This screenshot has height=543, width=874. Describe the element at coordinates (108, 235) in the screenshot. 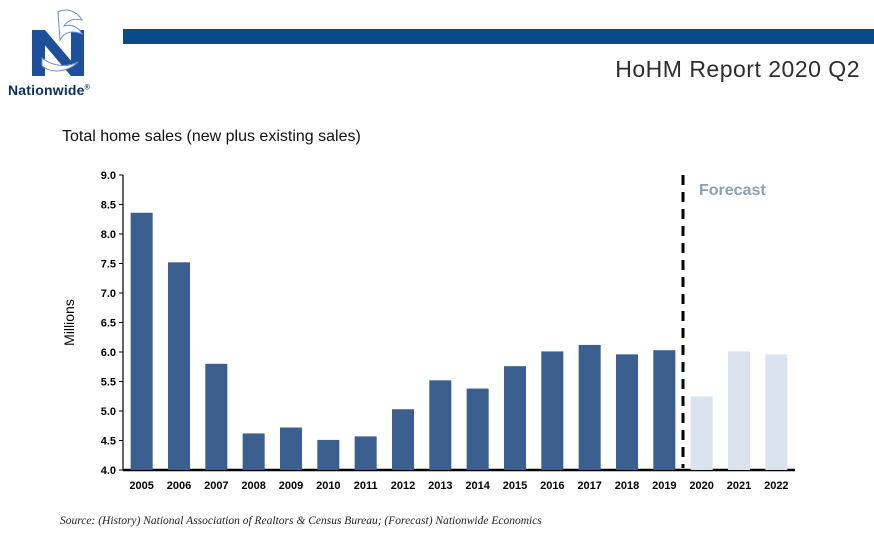

I see `y-tick-label: 8.0` at that location.